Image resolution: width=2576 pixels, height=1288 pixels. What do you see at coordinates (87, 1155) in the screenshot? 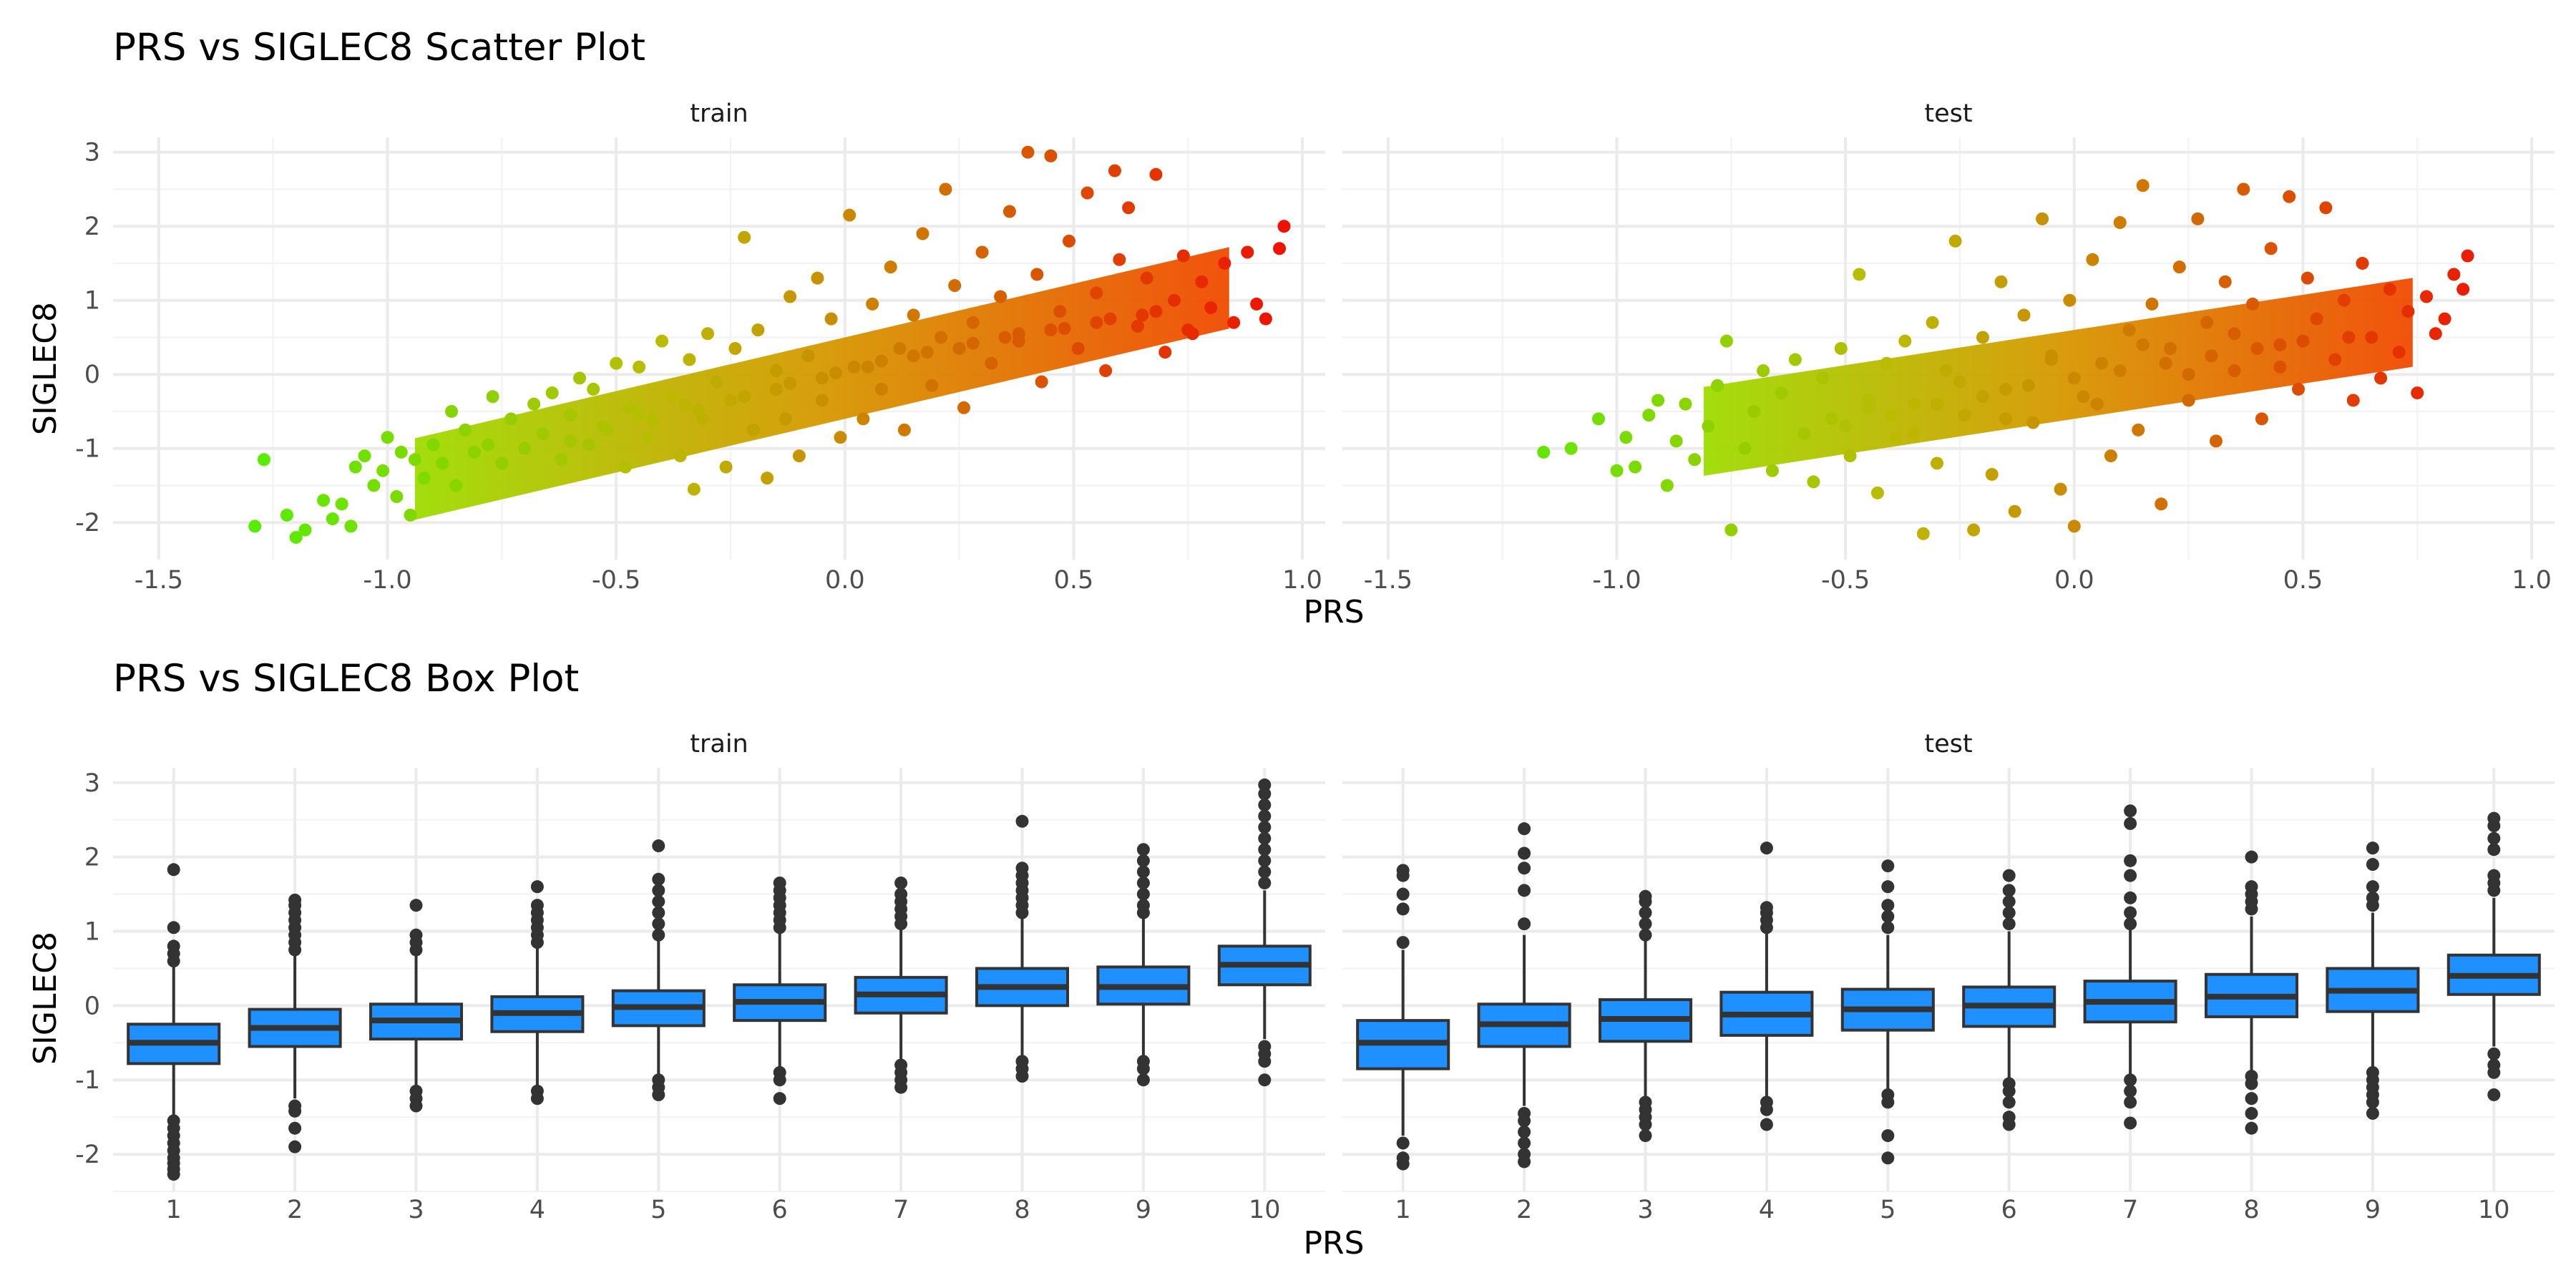
I see `y-tick-label: -2` at bounding box center [87, 1155].